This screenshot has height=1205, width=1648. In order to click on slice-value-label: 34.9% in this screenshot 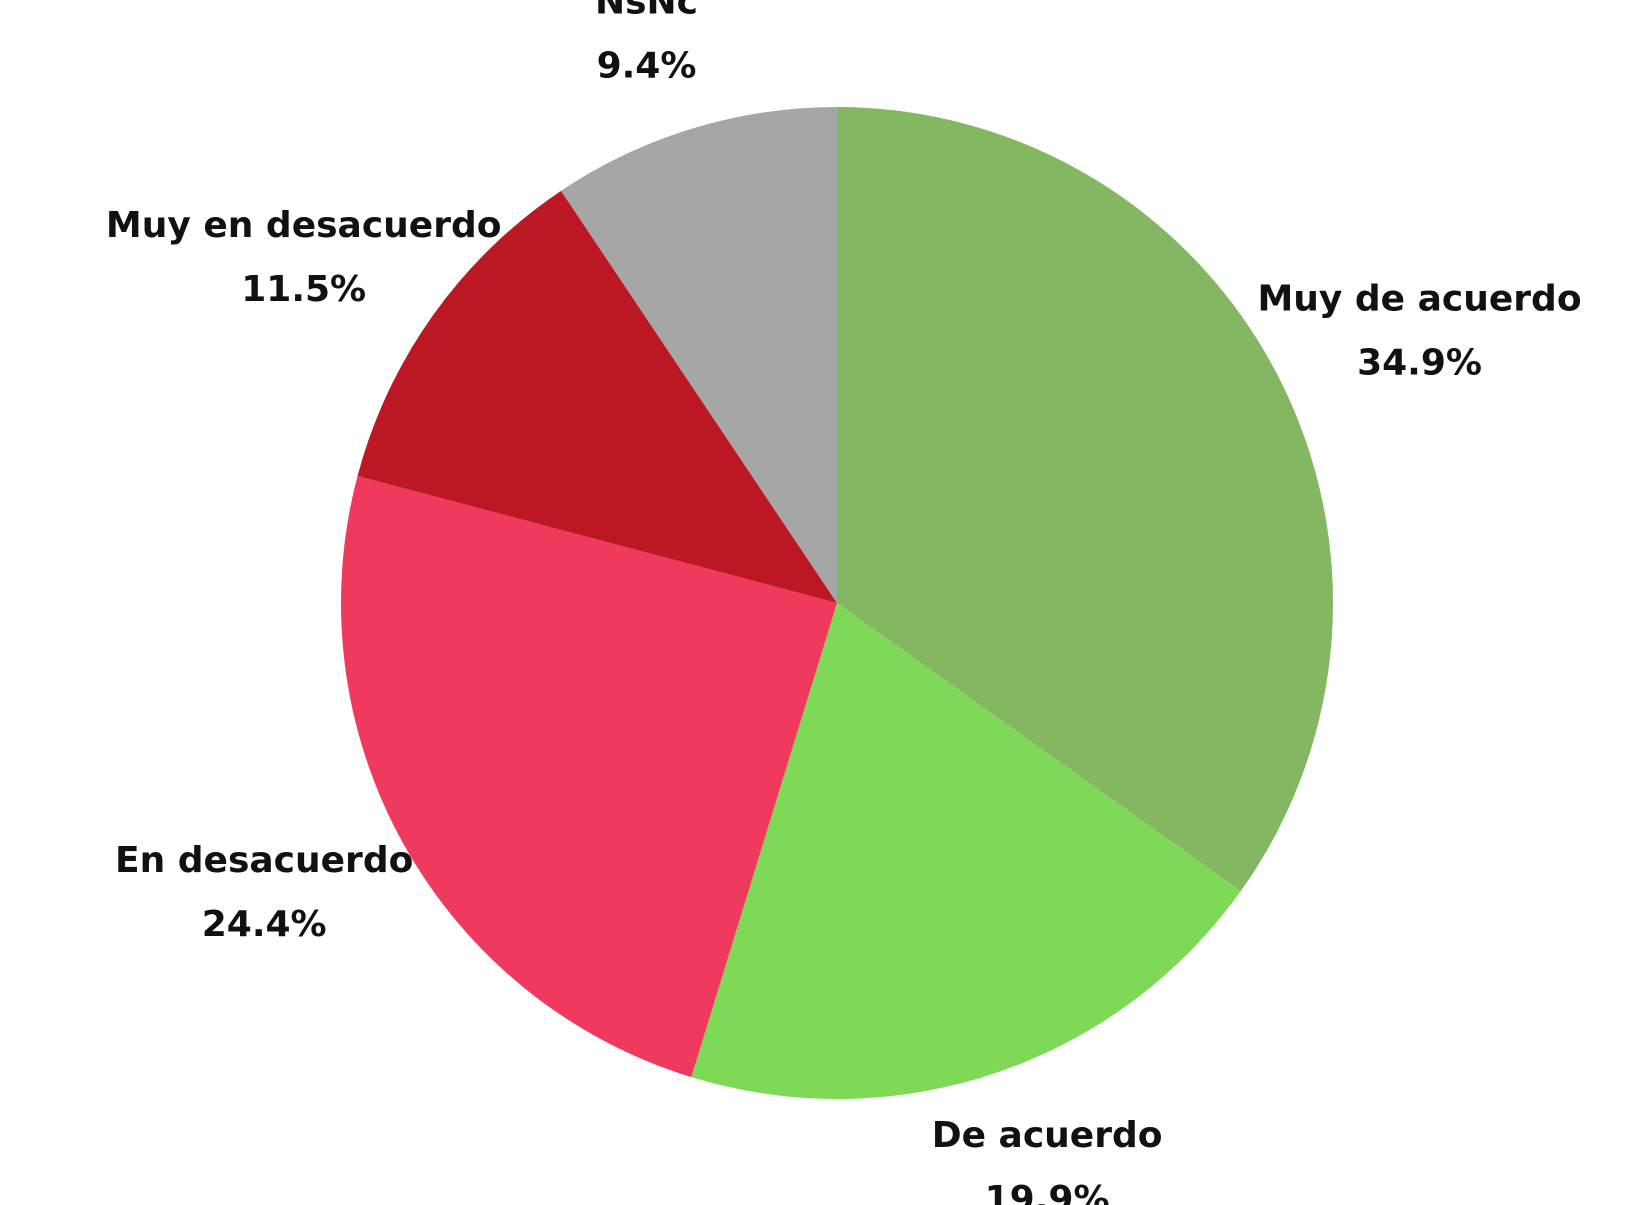, I will do `click(1419, 363)`.